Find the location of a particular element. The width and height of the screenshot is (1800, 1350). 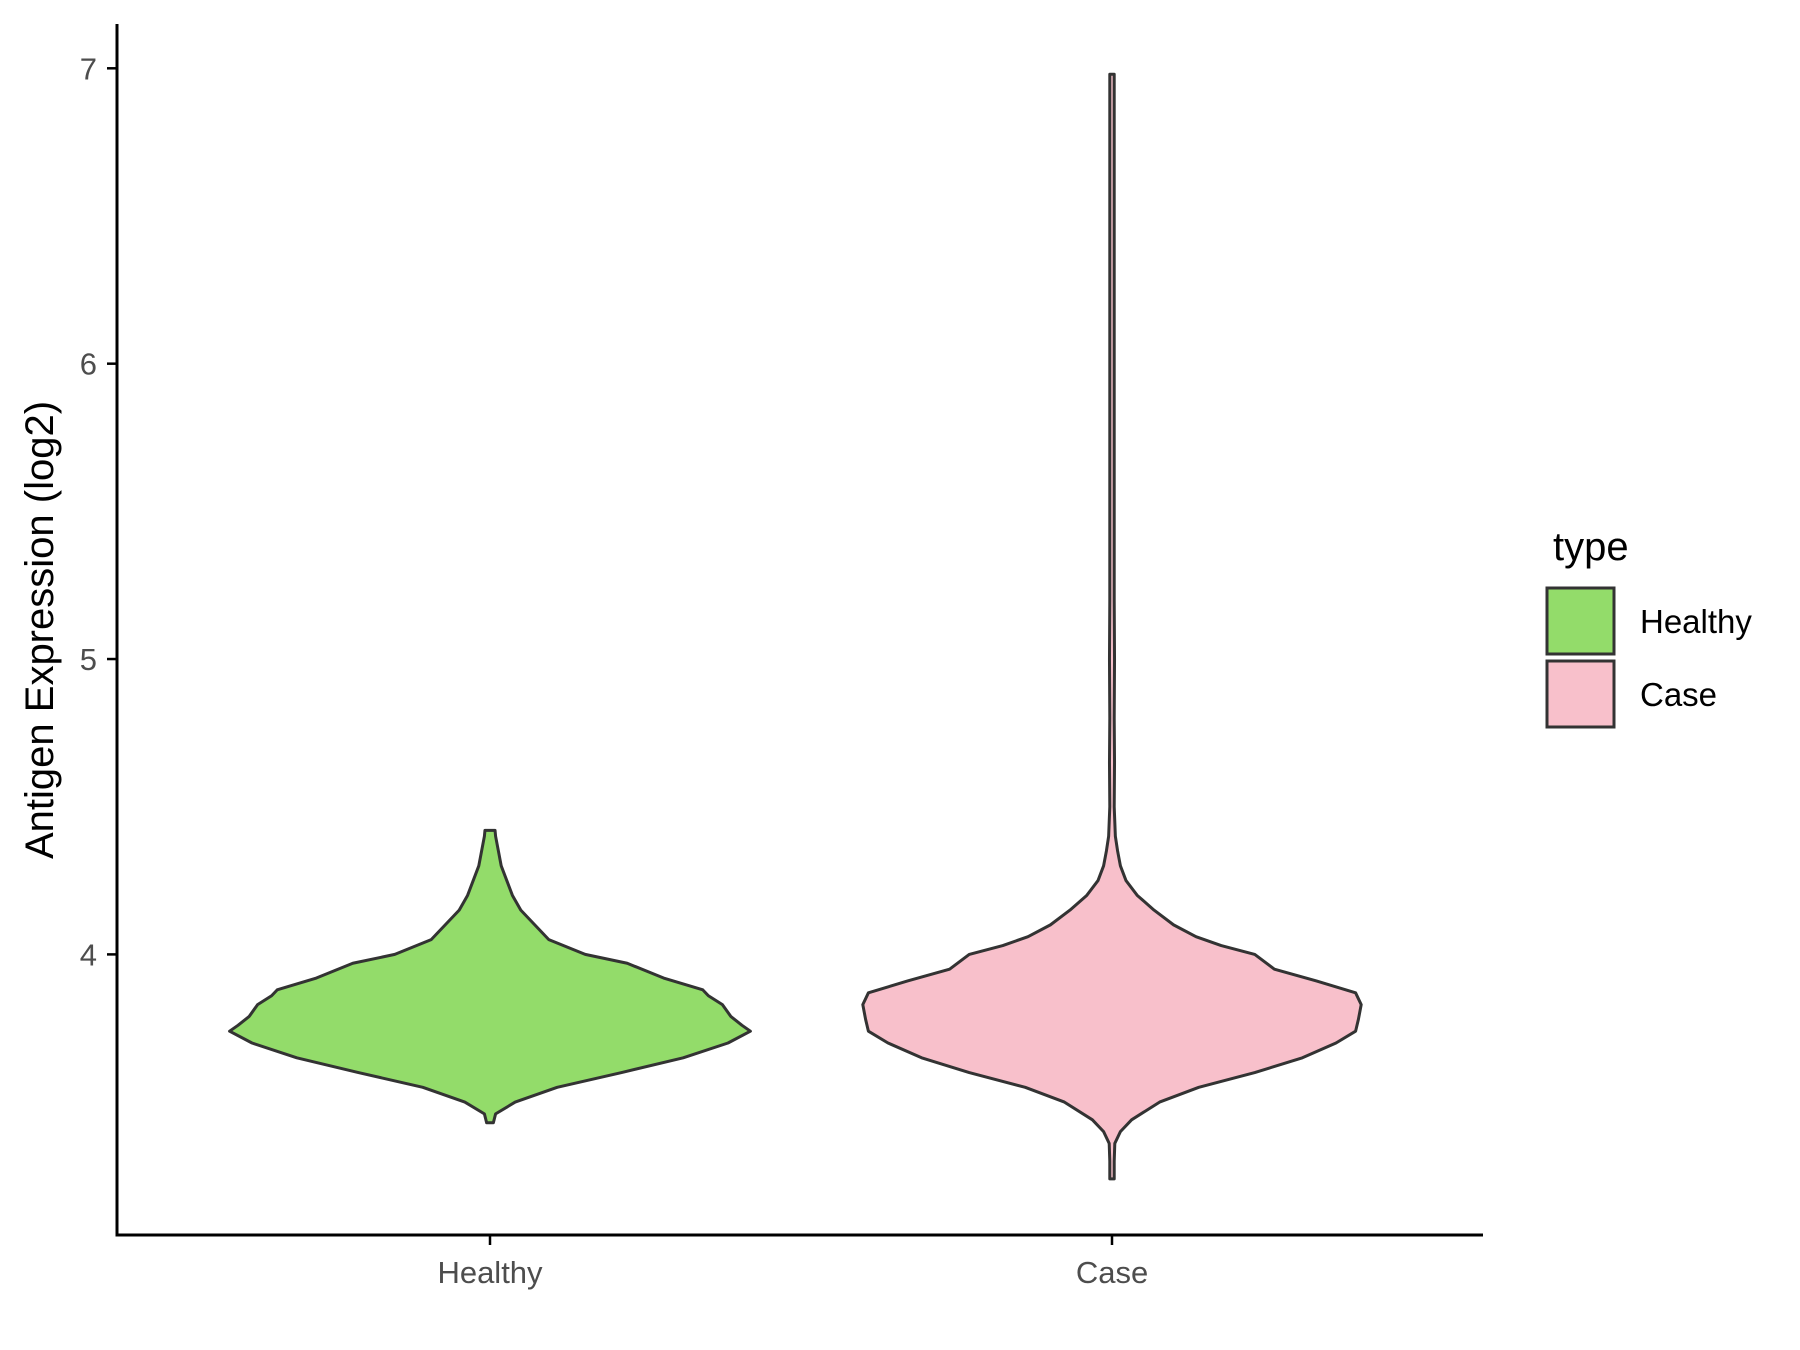

x-tick-label: Healthy is located at coordinates (490, 1272).